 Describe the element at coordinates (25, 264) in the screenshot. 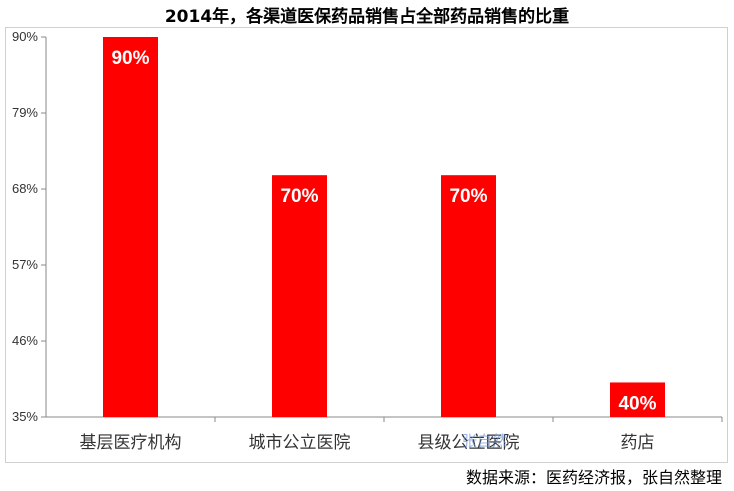

I see `y-tick-label: 57%` at that location.